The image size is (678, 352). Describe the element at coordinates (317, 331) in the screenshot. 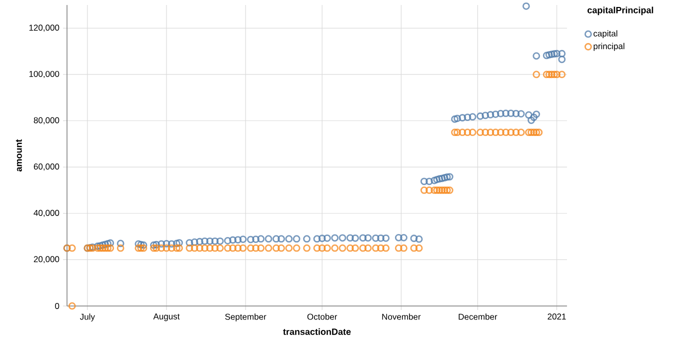

I see `x-axis-title: transactionDate` at that location.